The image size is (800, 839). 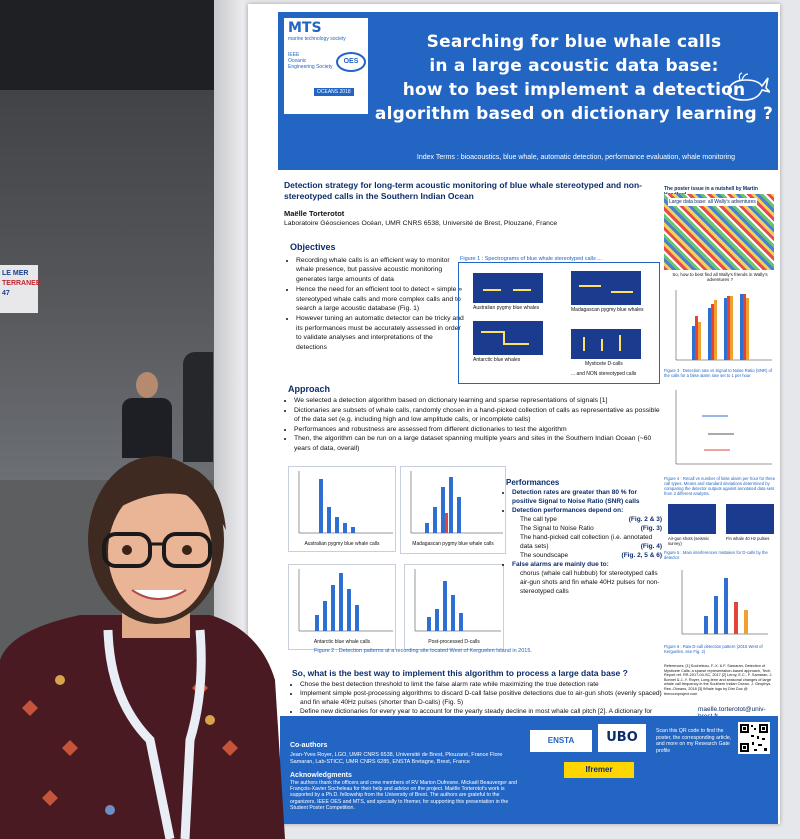 I want to click on objectives-heading: Objectives, so click(x=313, y=247).